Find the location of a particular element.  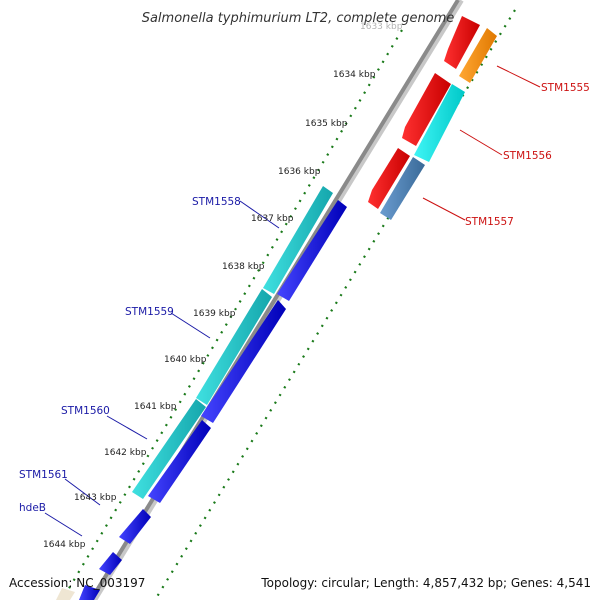

reverse-strand-features is located at coordinates (432, 118).